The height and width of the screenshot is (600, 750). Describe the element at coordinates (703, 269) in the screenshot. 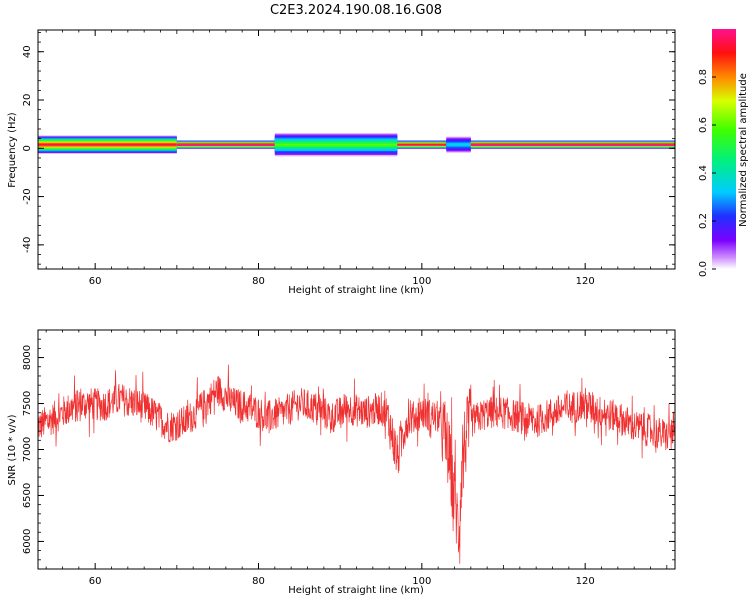

I see `colorbar-tick-label: 0.0` at that location.